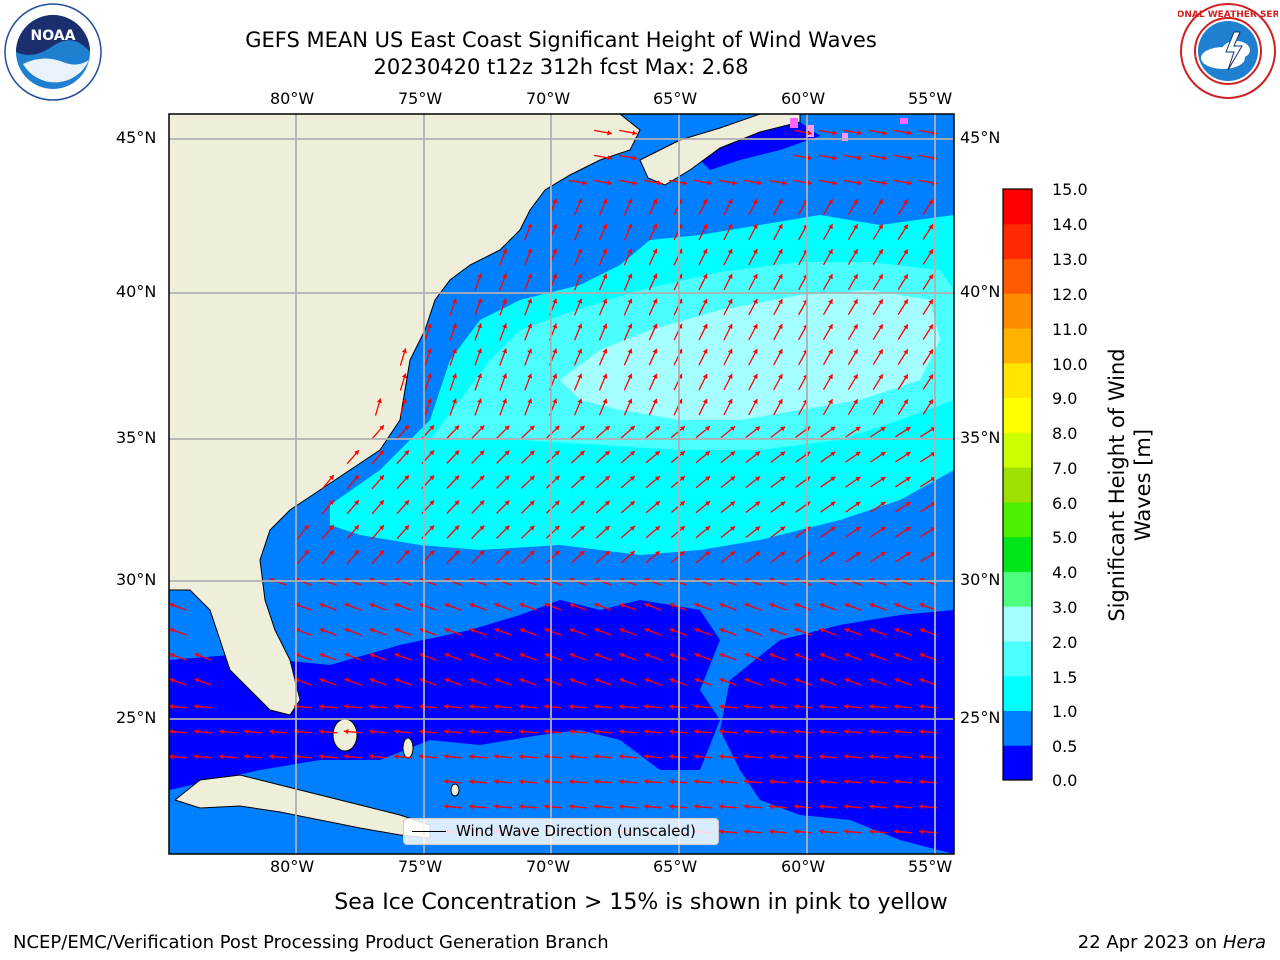 The height and width of the screenshot is (960, 1280). I want to click on lat-label-right: 30°N, so click(980, 579).